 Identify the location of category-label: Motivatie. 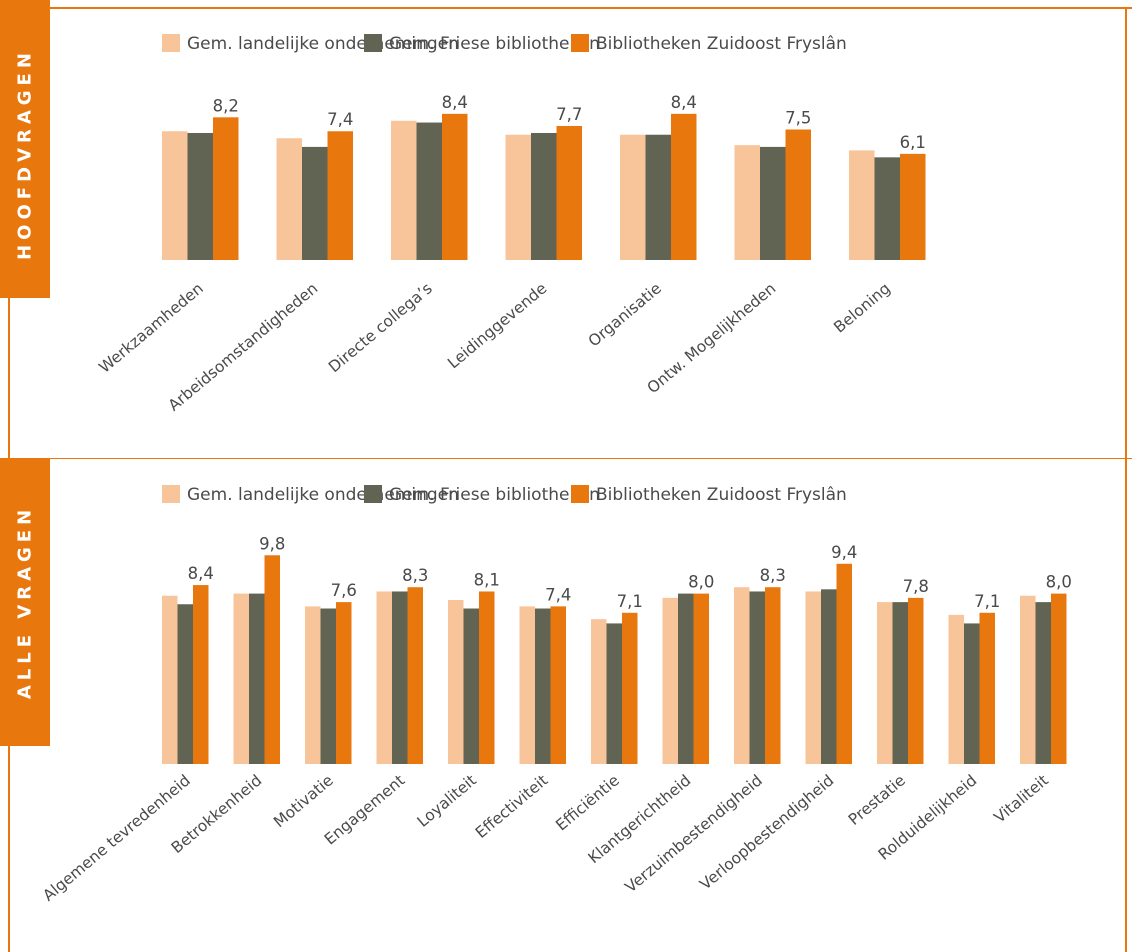
(303, 801).